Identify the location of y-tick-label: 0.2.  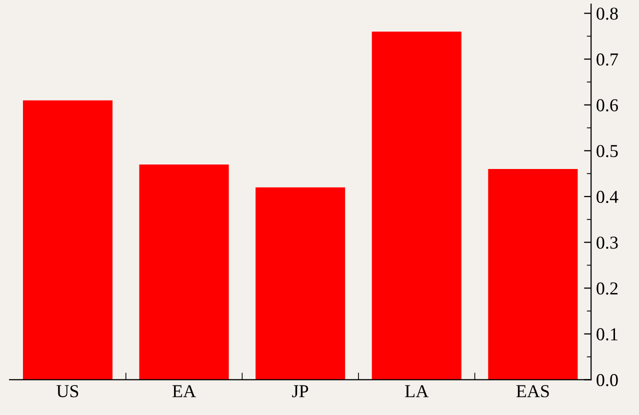
(607, 288).